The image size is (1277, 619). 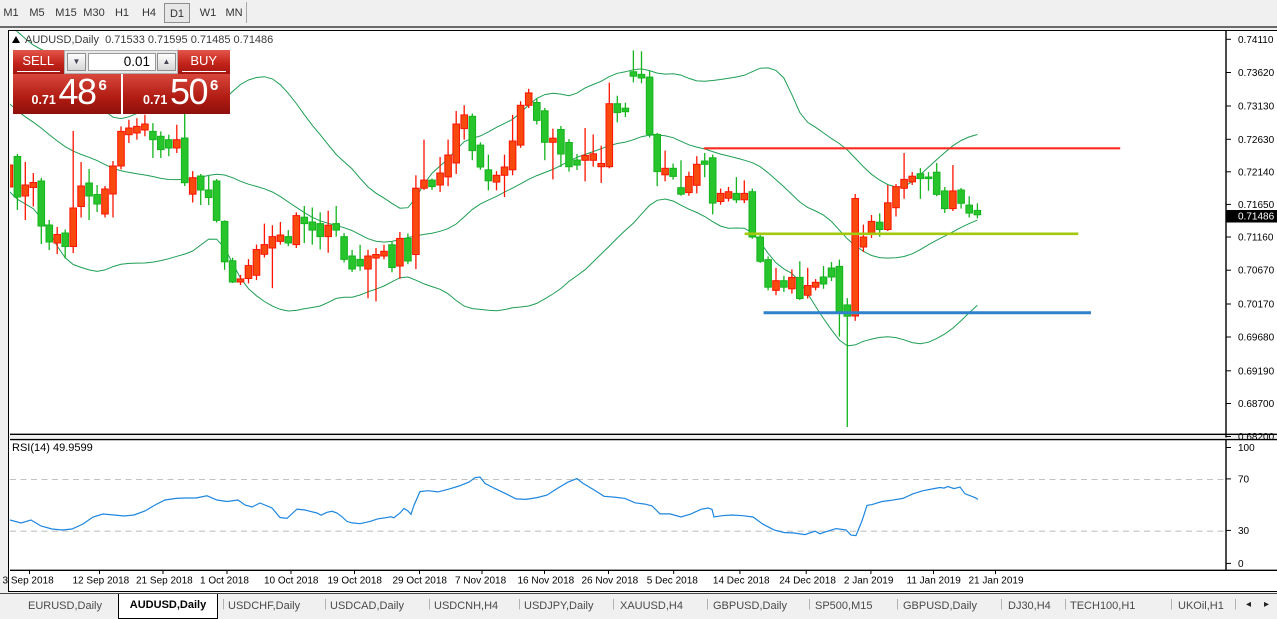 I want to click on svg-text: 70, so click(x=1244, y=479).